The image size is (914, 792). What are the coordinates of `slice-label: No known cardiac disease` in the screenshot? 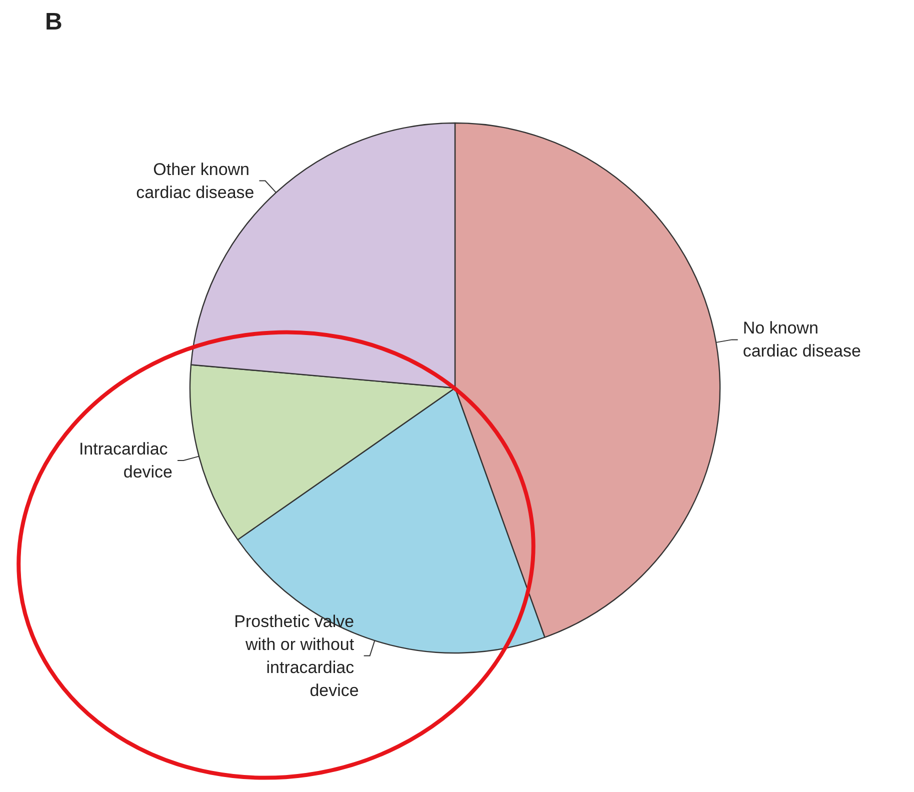 It's located at (801, 339).